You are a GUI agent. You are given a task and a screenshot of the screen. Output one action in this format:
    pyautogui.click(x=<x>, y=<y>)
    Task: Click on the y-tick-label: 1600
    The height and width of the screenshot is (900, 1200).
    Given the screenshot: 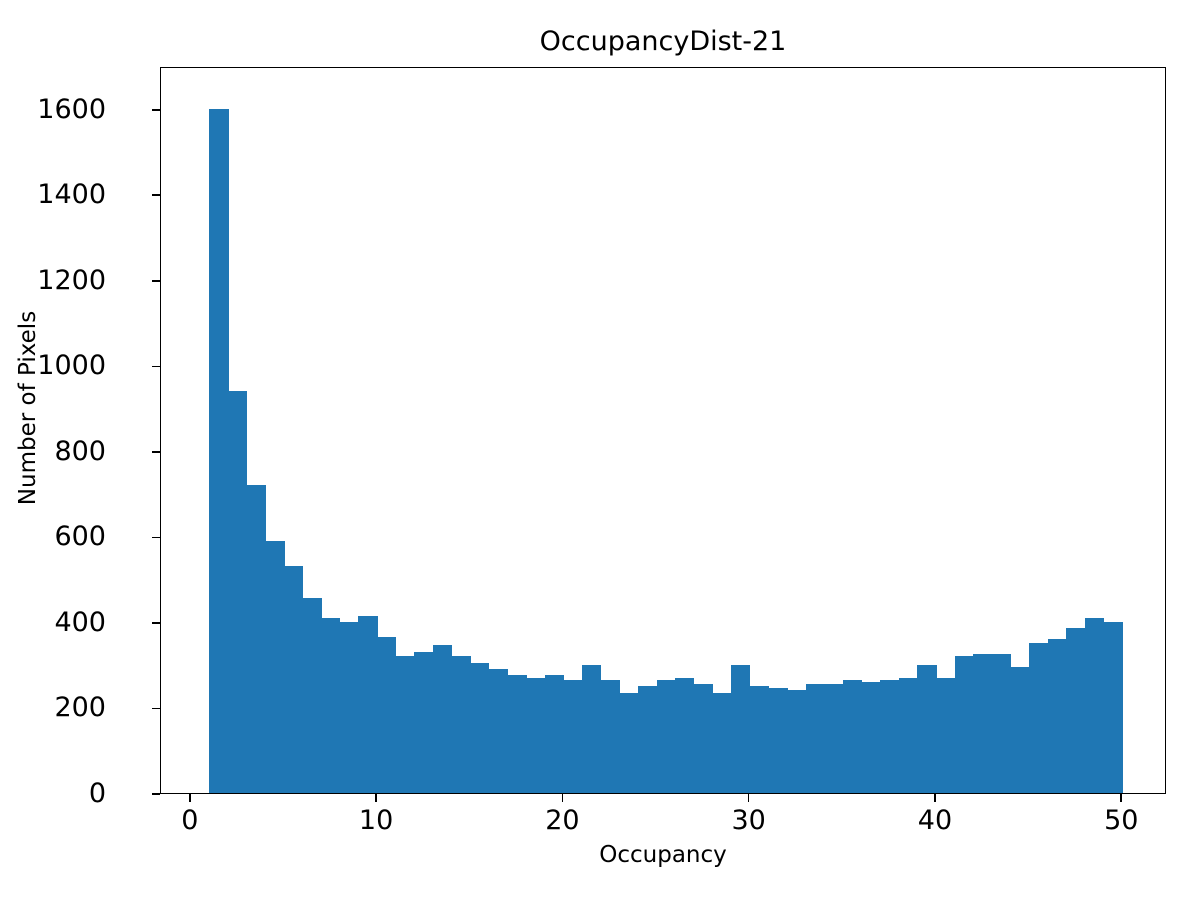 What is the action you would take?
    pyautogui.click(x=71, y=109)
    